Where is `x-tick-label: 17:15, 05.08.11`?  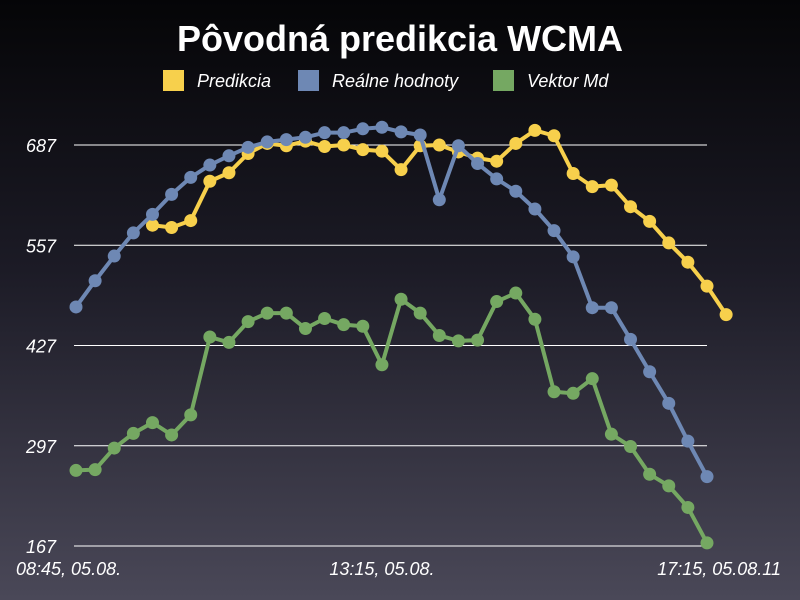
x-tick-label: 17:15, 05.08.11 is located at coordinates (719, 569).